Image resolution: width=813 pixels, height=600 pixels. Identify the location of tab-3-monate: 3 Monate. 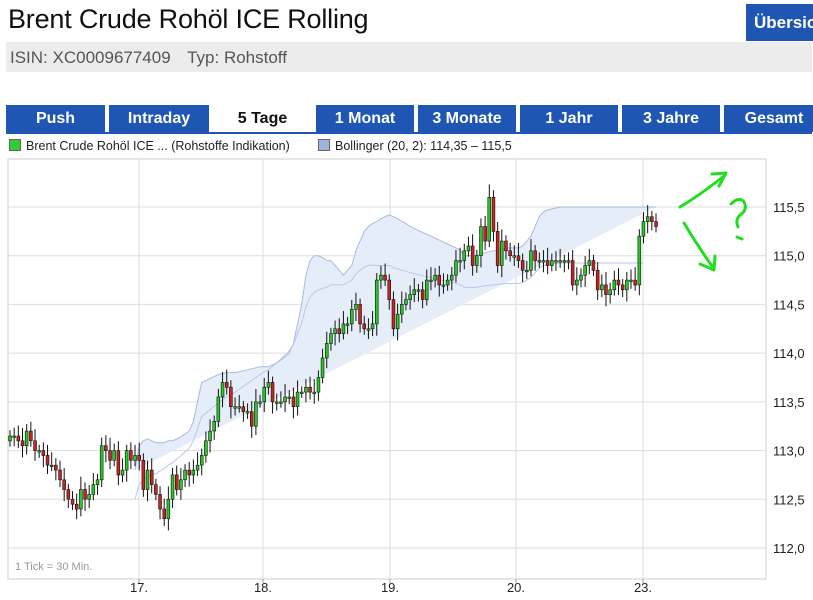
(467, 118).